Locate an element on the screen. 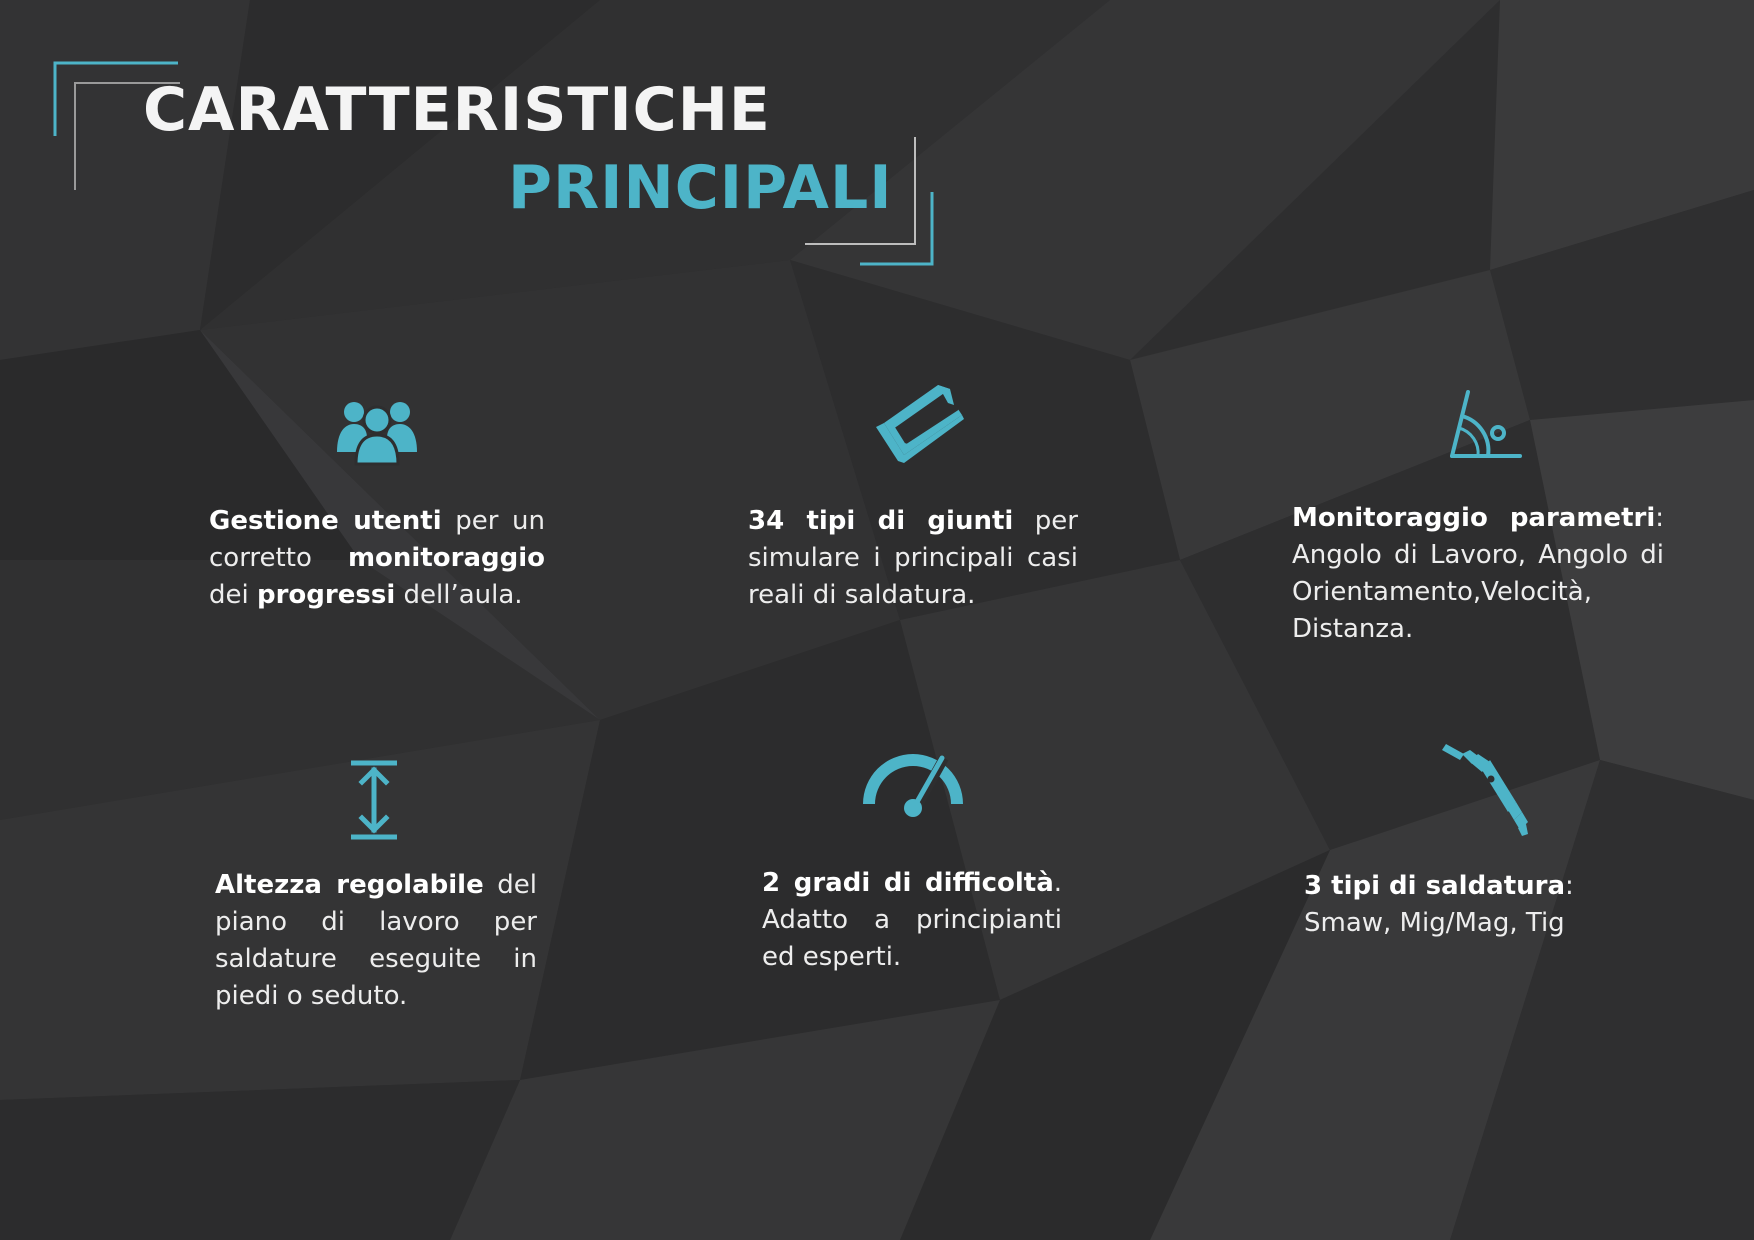 Image resolution: width=1754 pixels, height=1240 pixels. height-adjust-icon is located at coordinates (374, 800).